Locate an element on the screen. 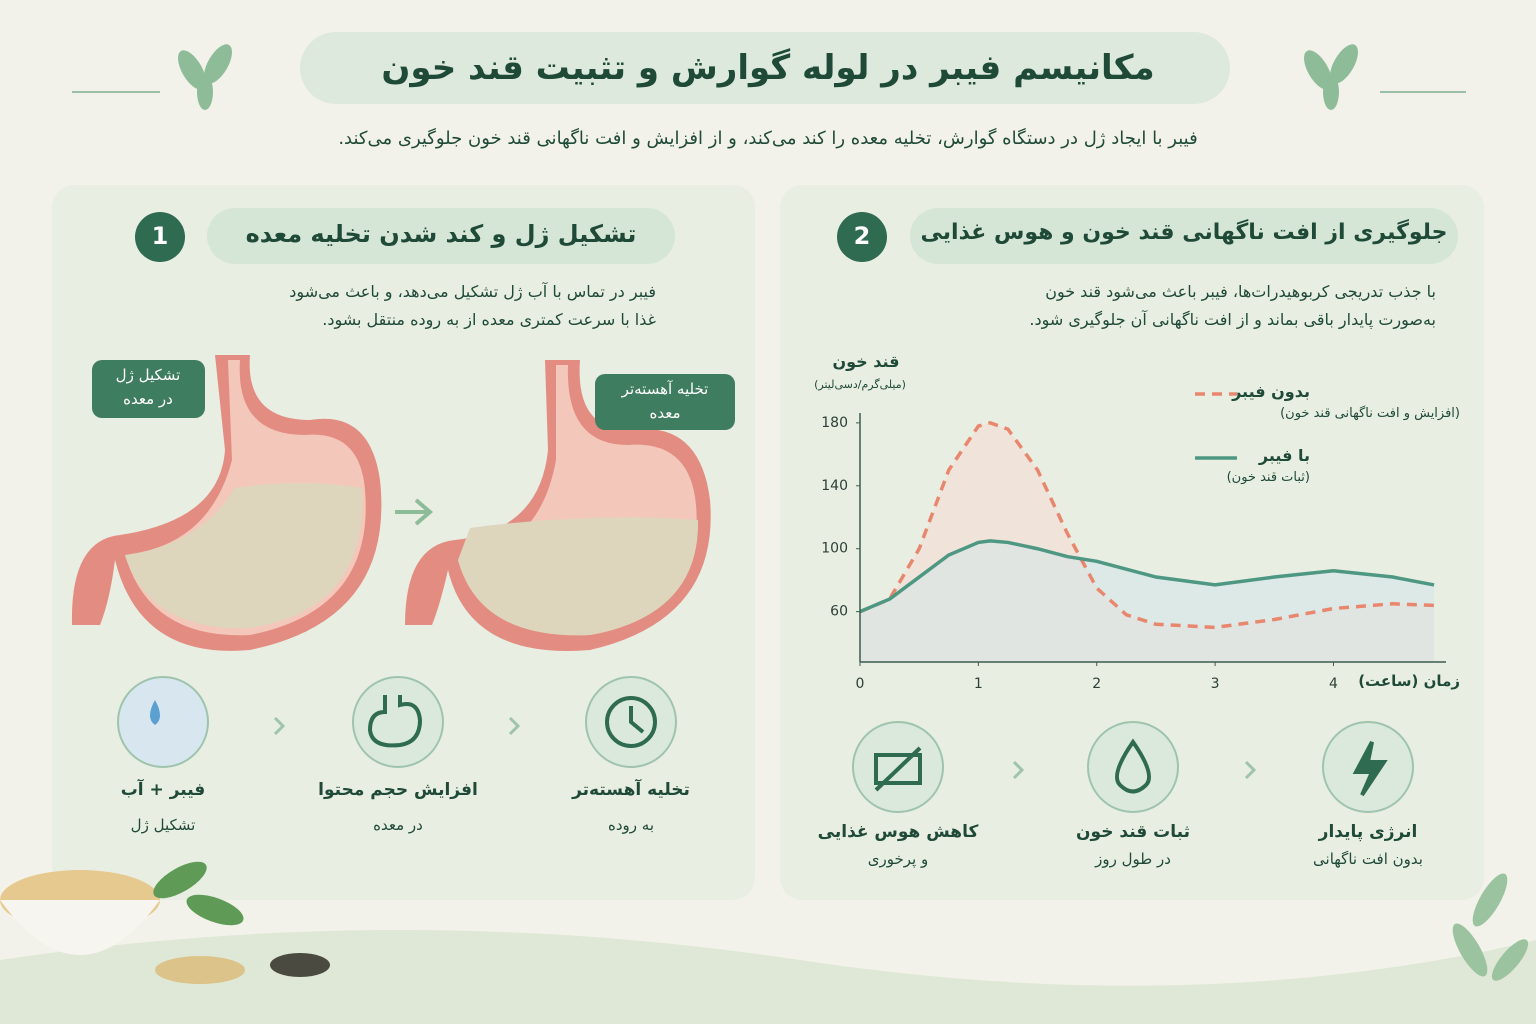 Image resolution: width=1536 pixels, height=1024 pixels. panel-number: 2 is located at coordinates (862, 236).